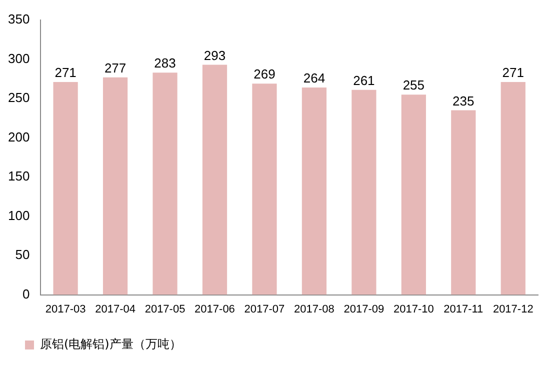  I want to click on x-tick-label: 2017-03, so click(65, 309).